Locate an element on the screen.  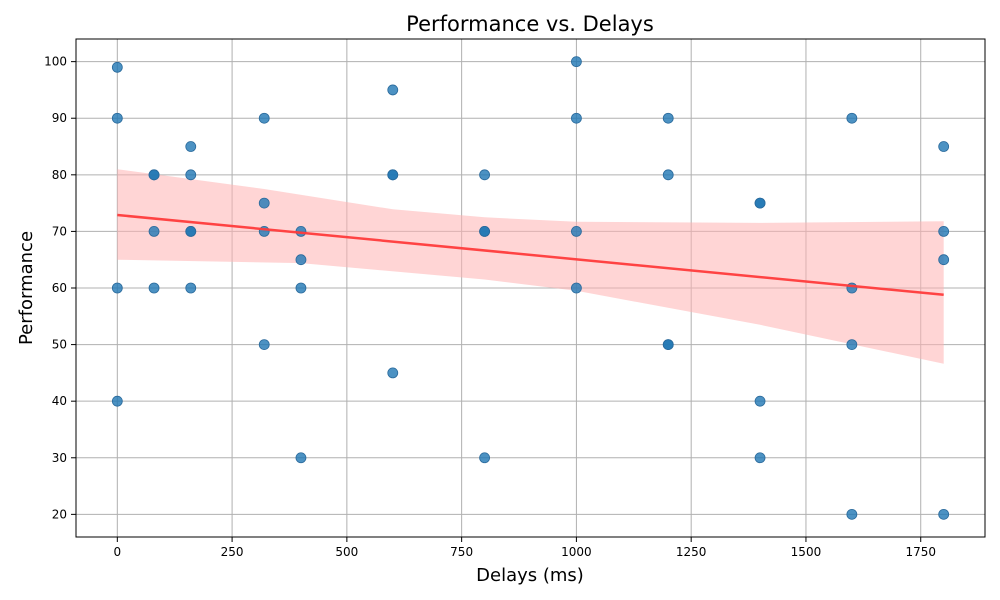
y-tick-label: 100 is located at coordinates (55, 62).